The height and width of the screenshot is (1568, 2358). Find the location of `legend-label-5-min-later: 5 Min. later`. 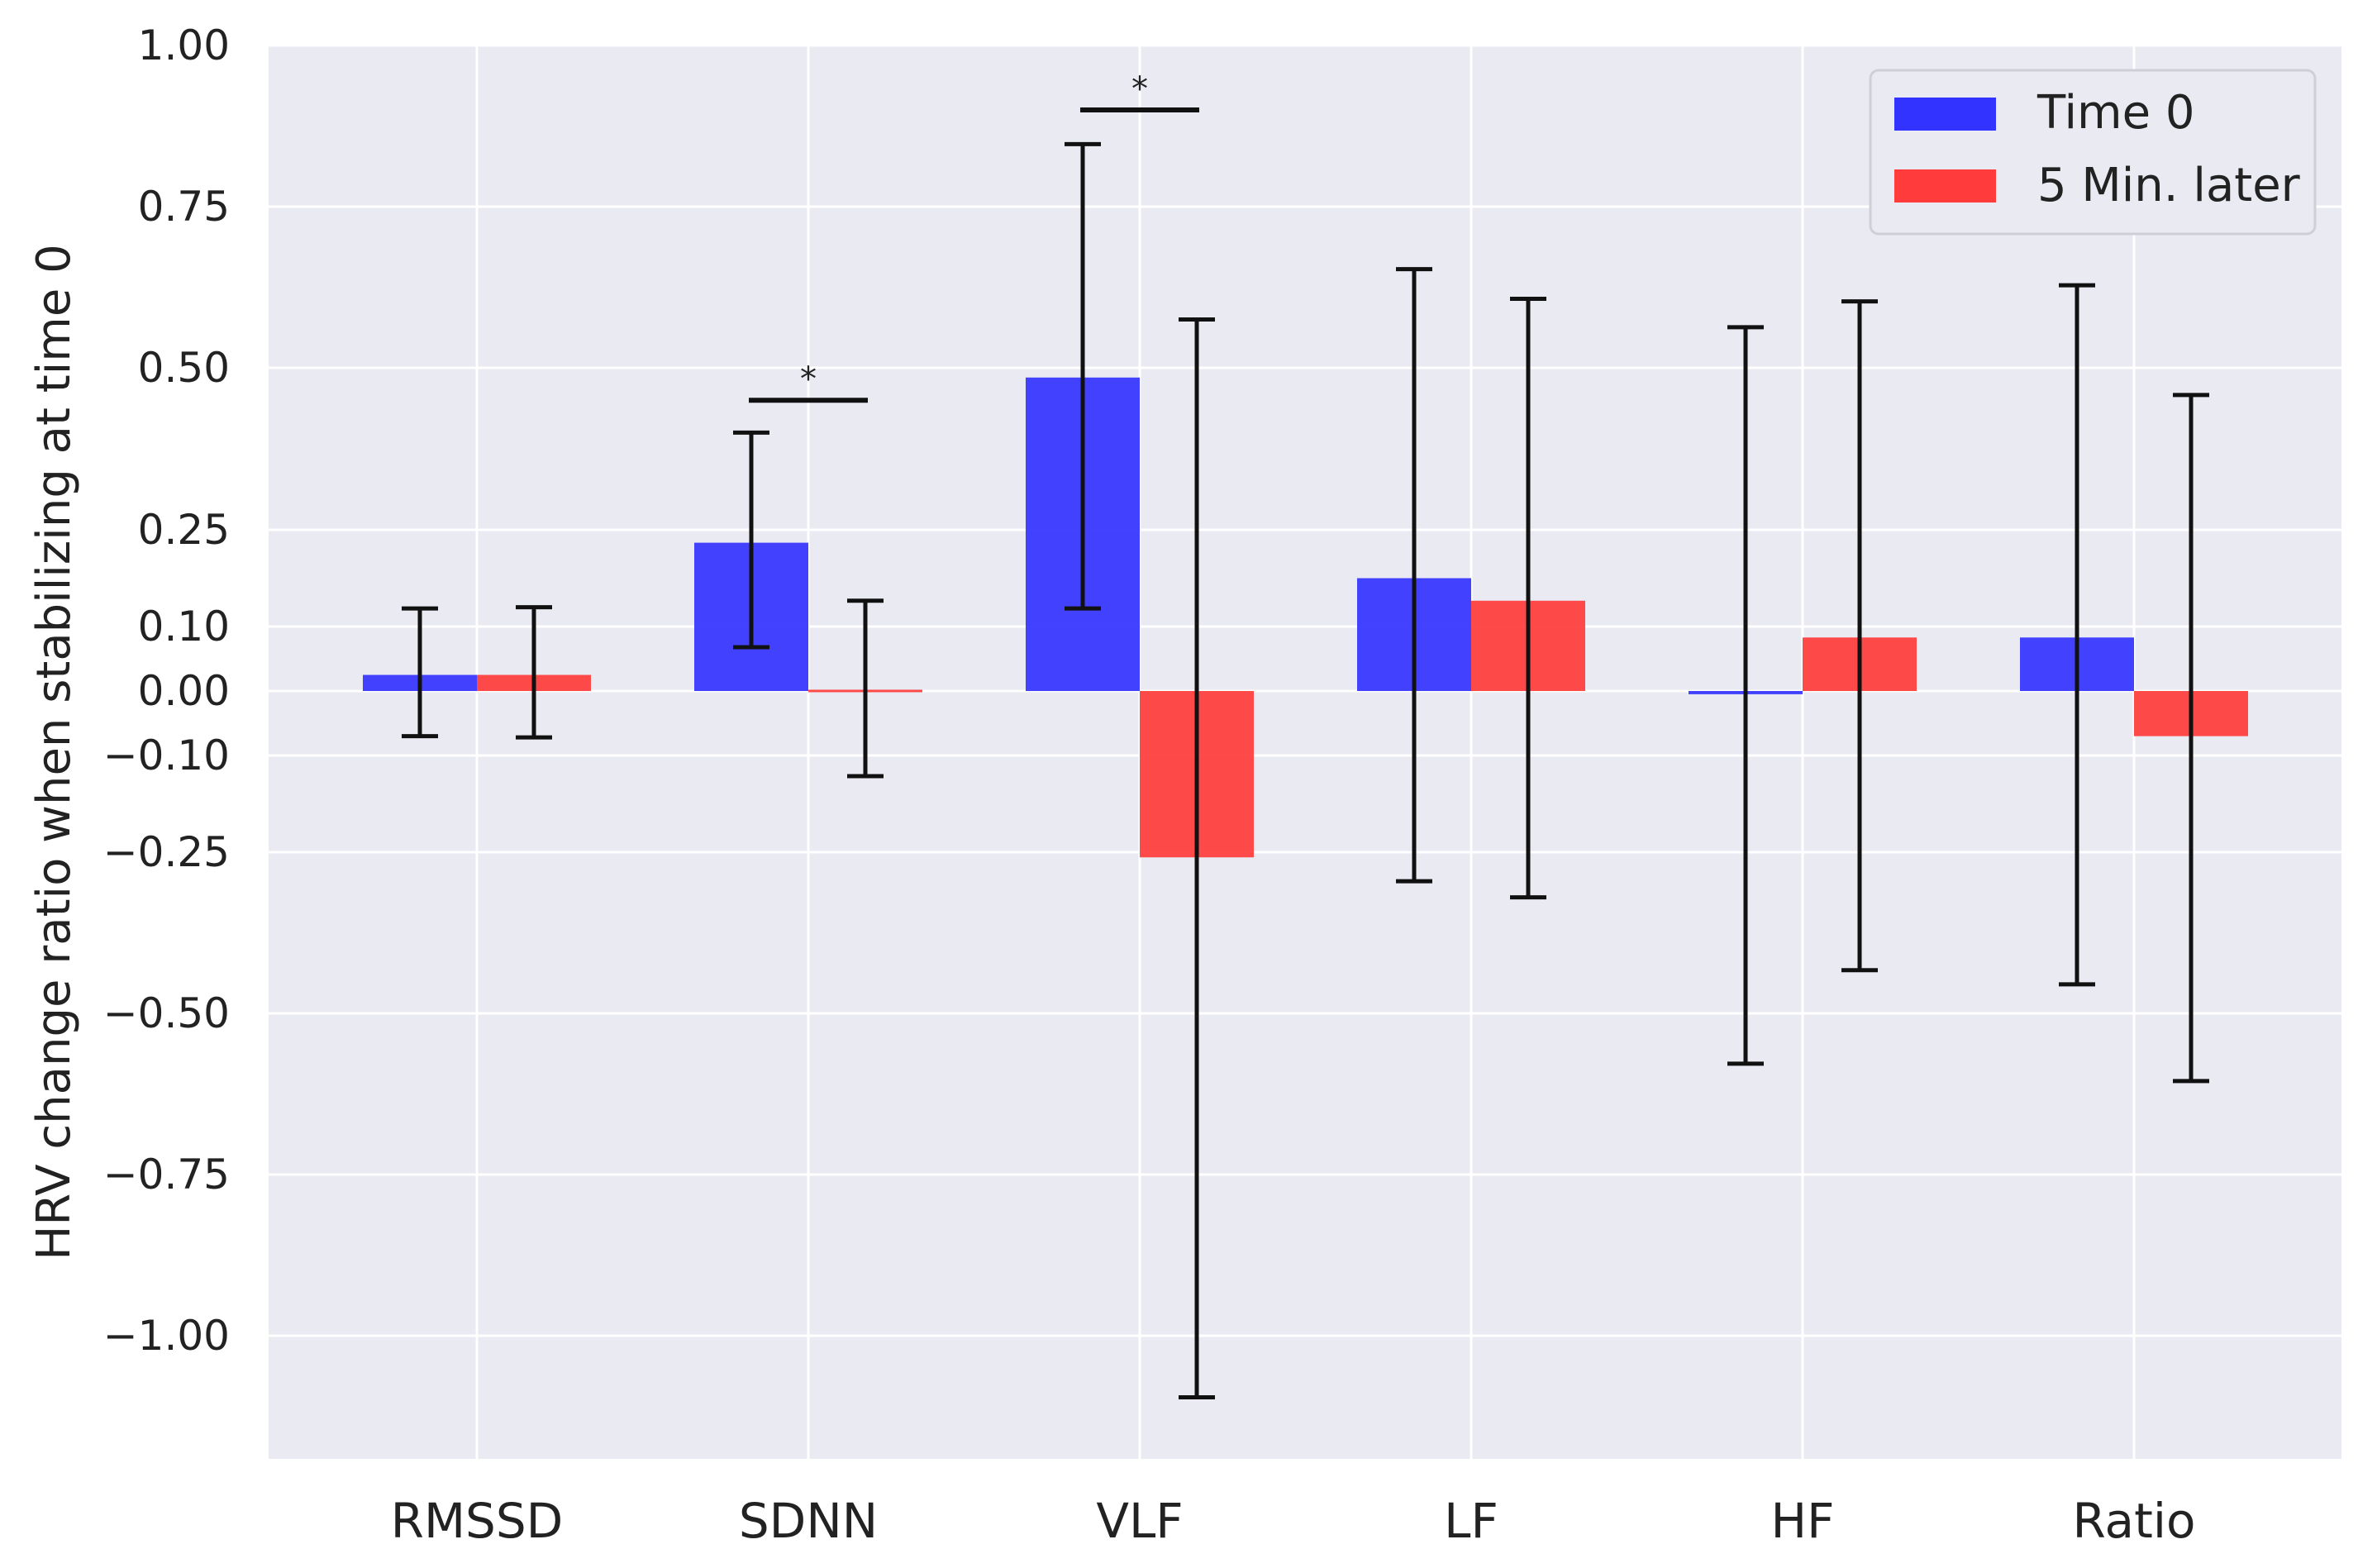

legend-label-5-min-later: 5 Min. later is located at coordinates (2169, 185).